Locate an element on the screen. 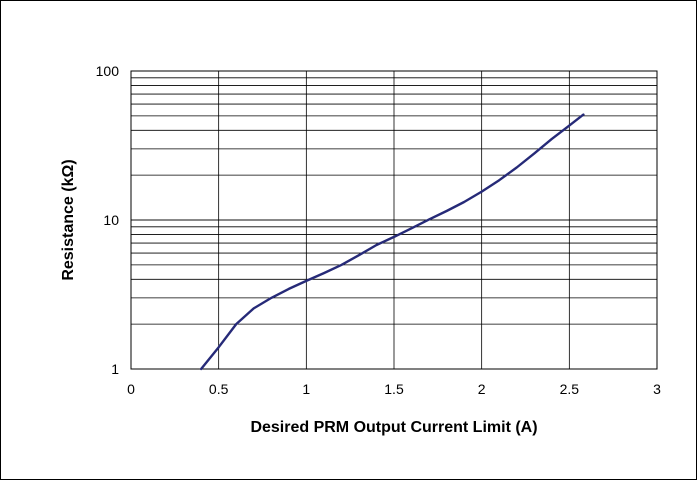 This screenshot has height=481, width=697. y-tick-label: 100 is located at coordinates (108, 71).